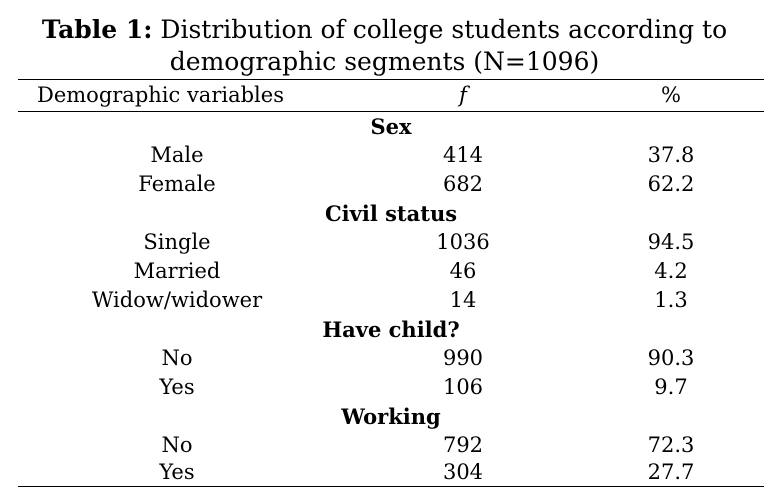 The image size is (769, 501). I want to click on row-frequency: 46, so click(463, 271).